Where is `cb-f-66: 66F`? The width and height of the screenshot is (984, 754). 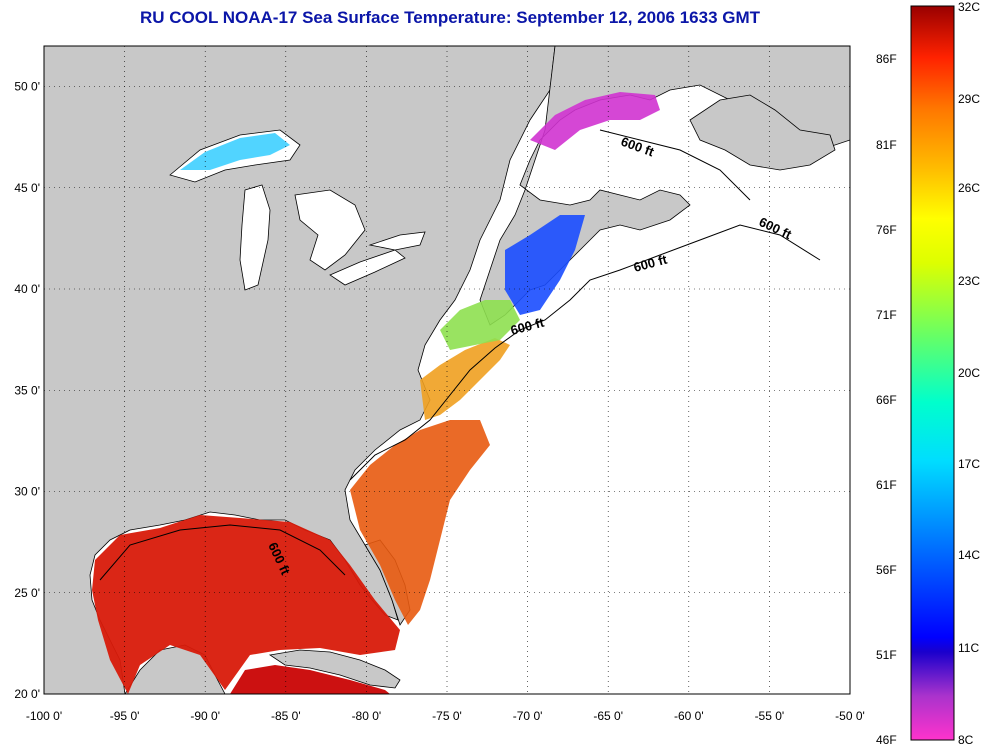
cb-f-66: 66F is located at coordinates (886, 400).